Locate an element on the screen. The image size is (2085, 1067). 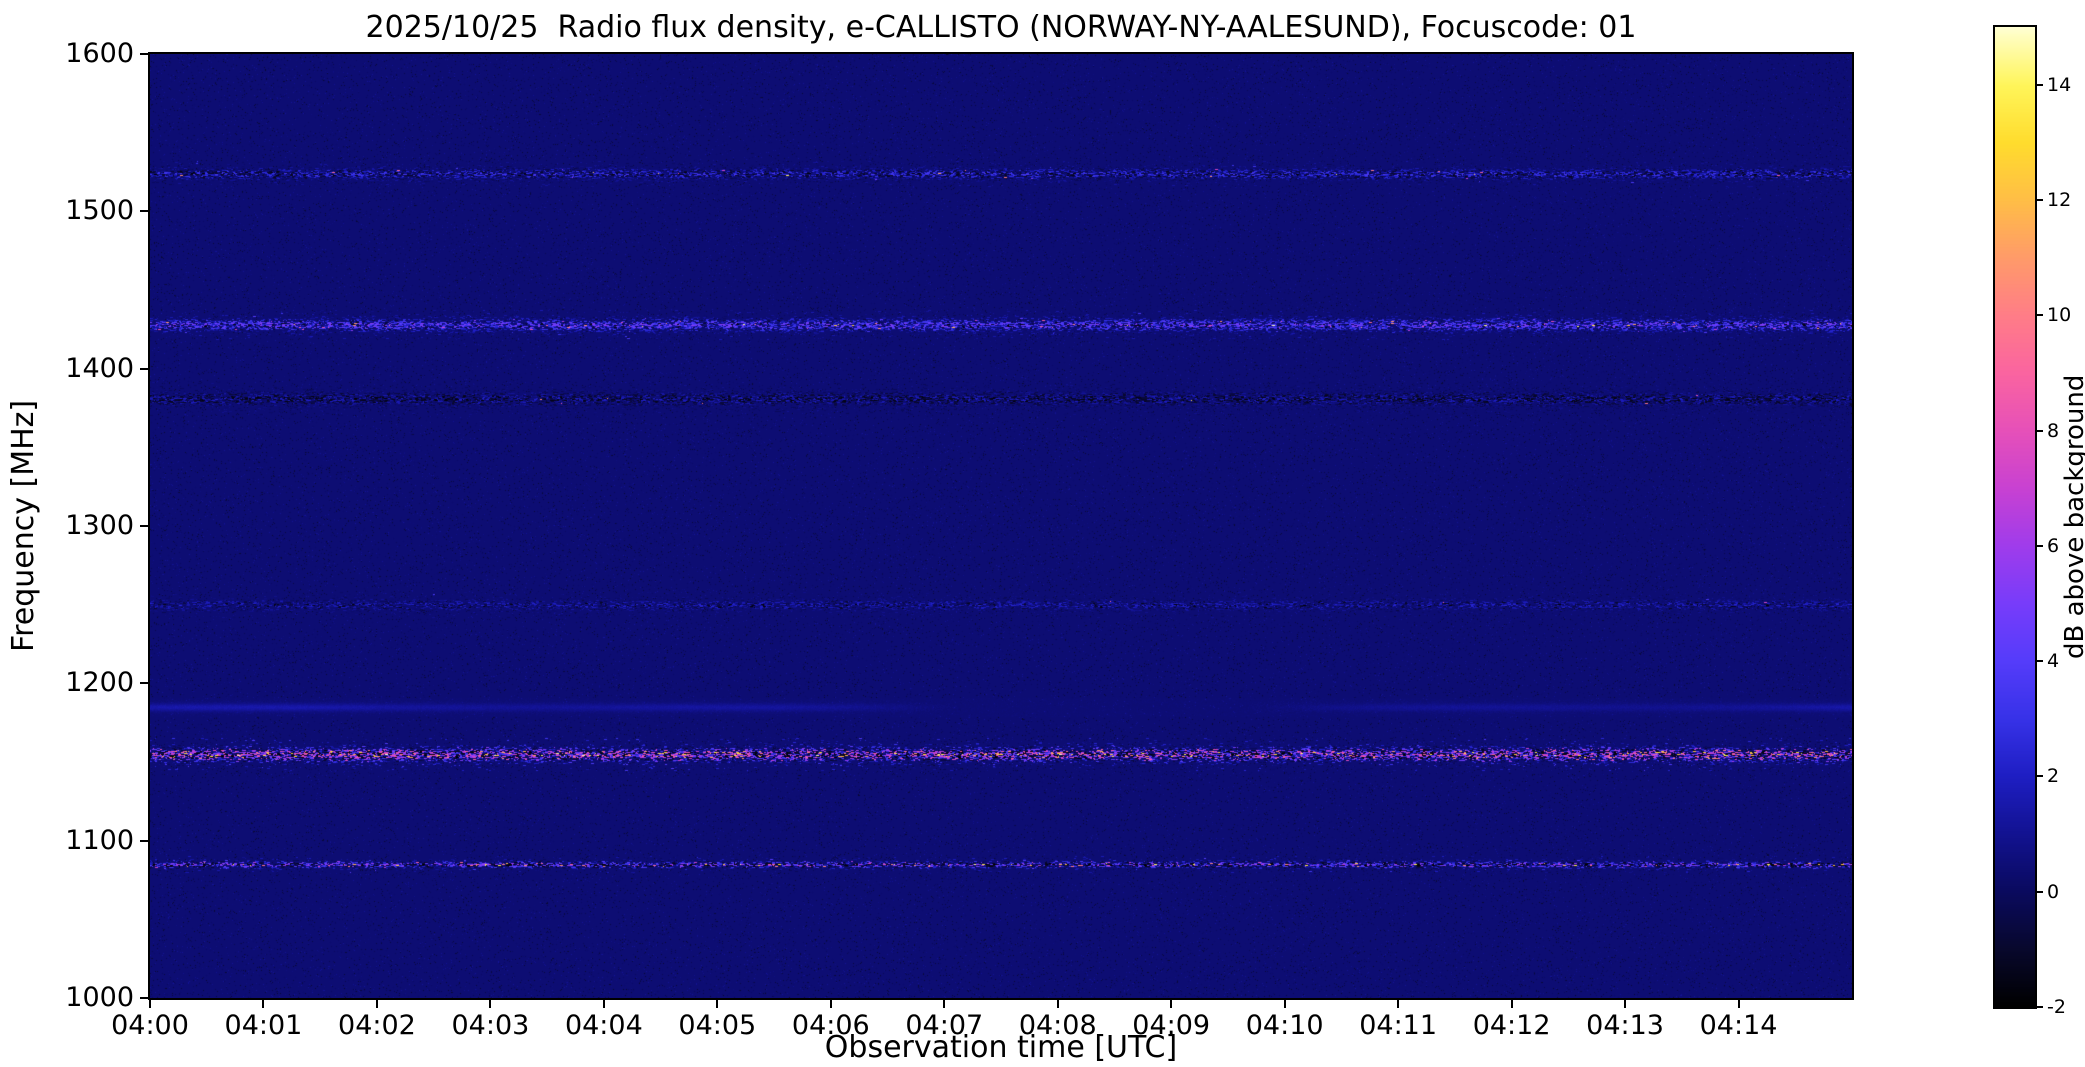
y-tick-label: 1100 is located at coordinates (99, 840).